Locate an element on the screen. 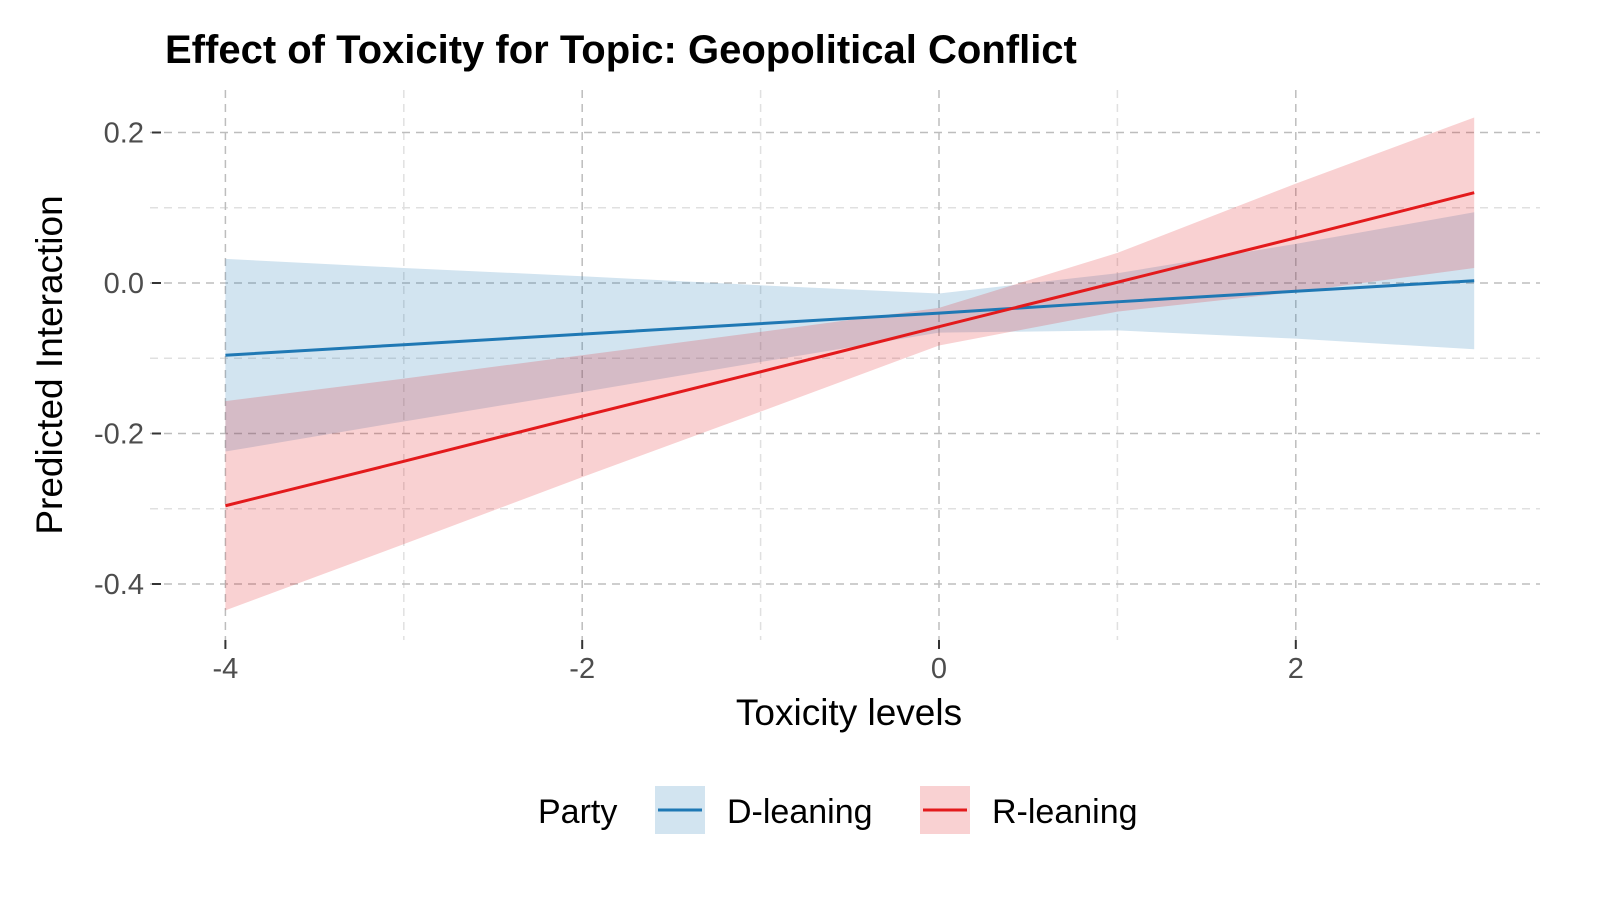  legend-label-d-leaning: D-leaning is located at coordinates (800, 812).